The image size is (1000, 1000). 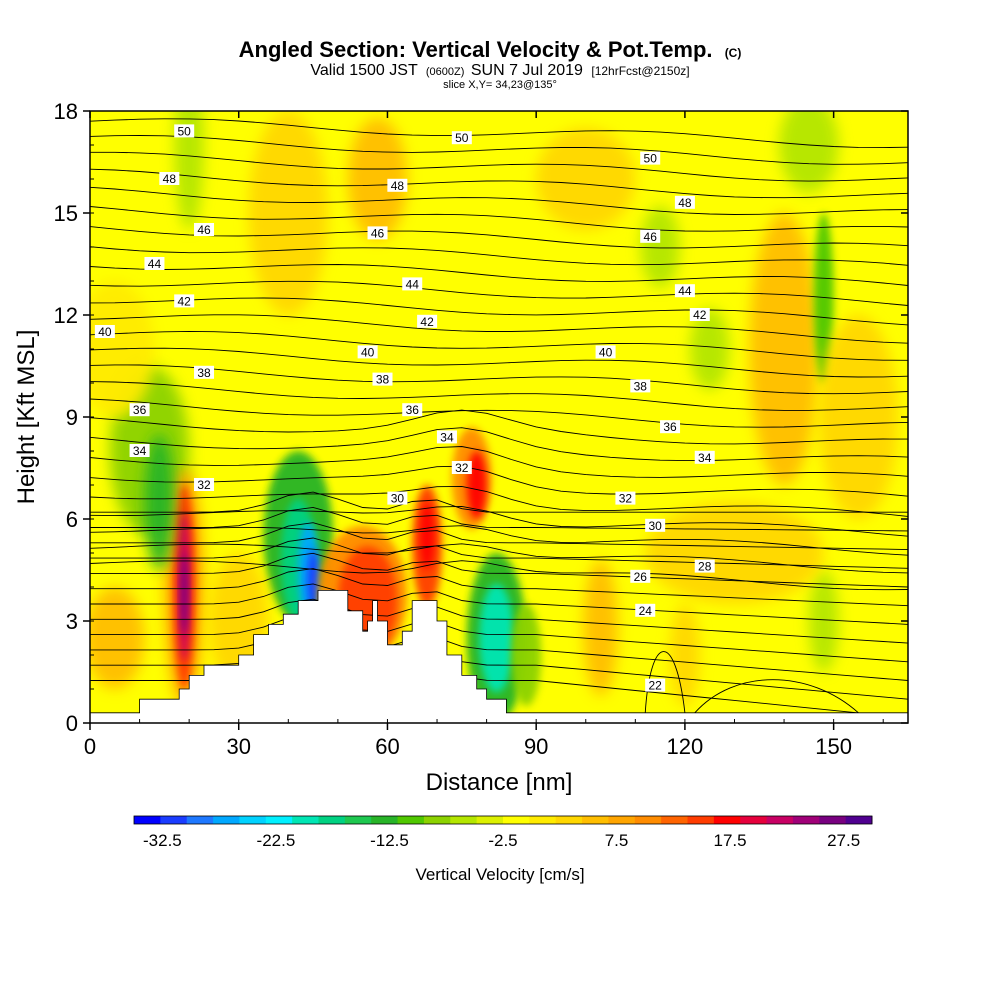 What do you see at coordinates (499, 874) in the screenshot?
I see `colorbar-label: Vertical Velocity [cm/s]` at bounding box center [499, 874].